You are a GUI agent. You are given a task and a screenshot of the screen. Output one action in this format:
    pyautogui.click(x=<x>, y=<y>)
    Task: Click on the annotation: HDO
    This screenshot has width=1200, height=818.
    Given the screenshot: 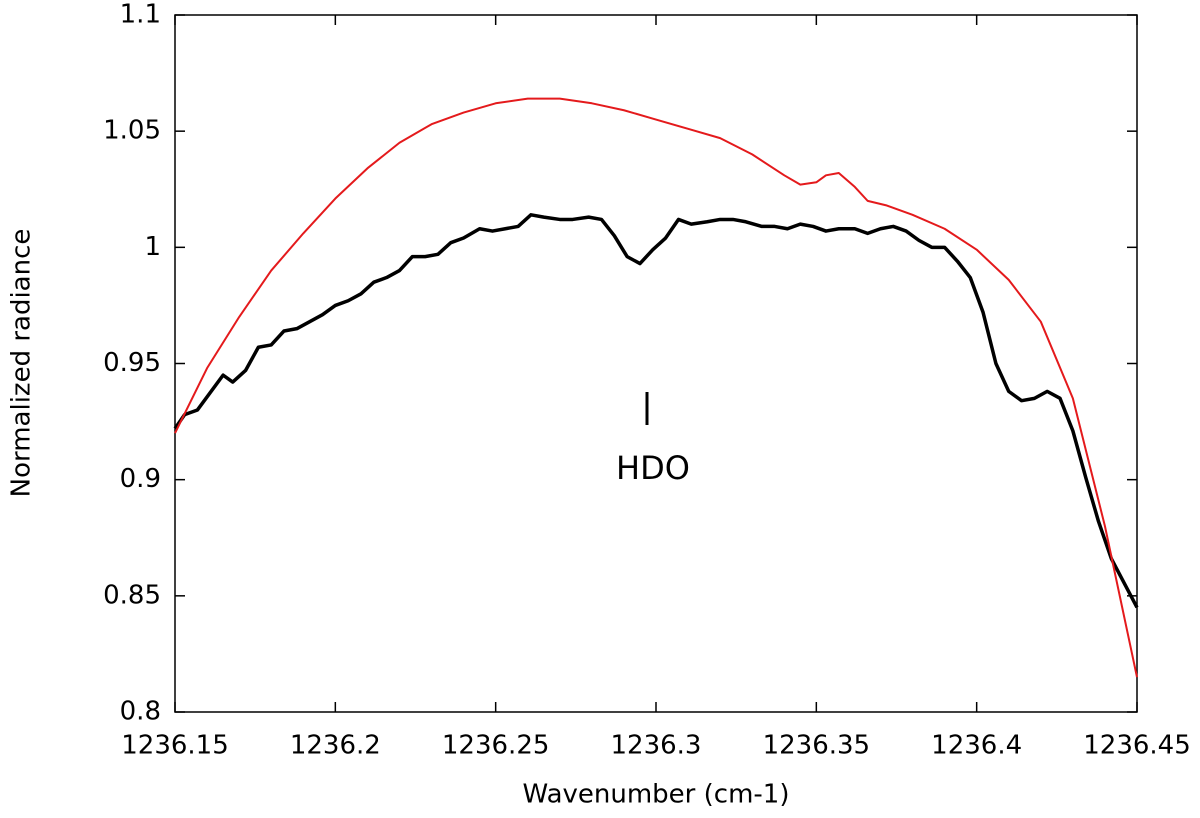 What is the action you would take?
    pyautogui.click(x=653, y=468)
    